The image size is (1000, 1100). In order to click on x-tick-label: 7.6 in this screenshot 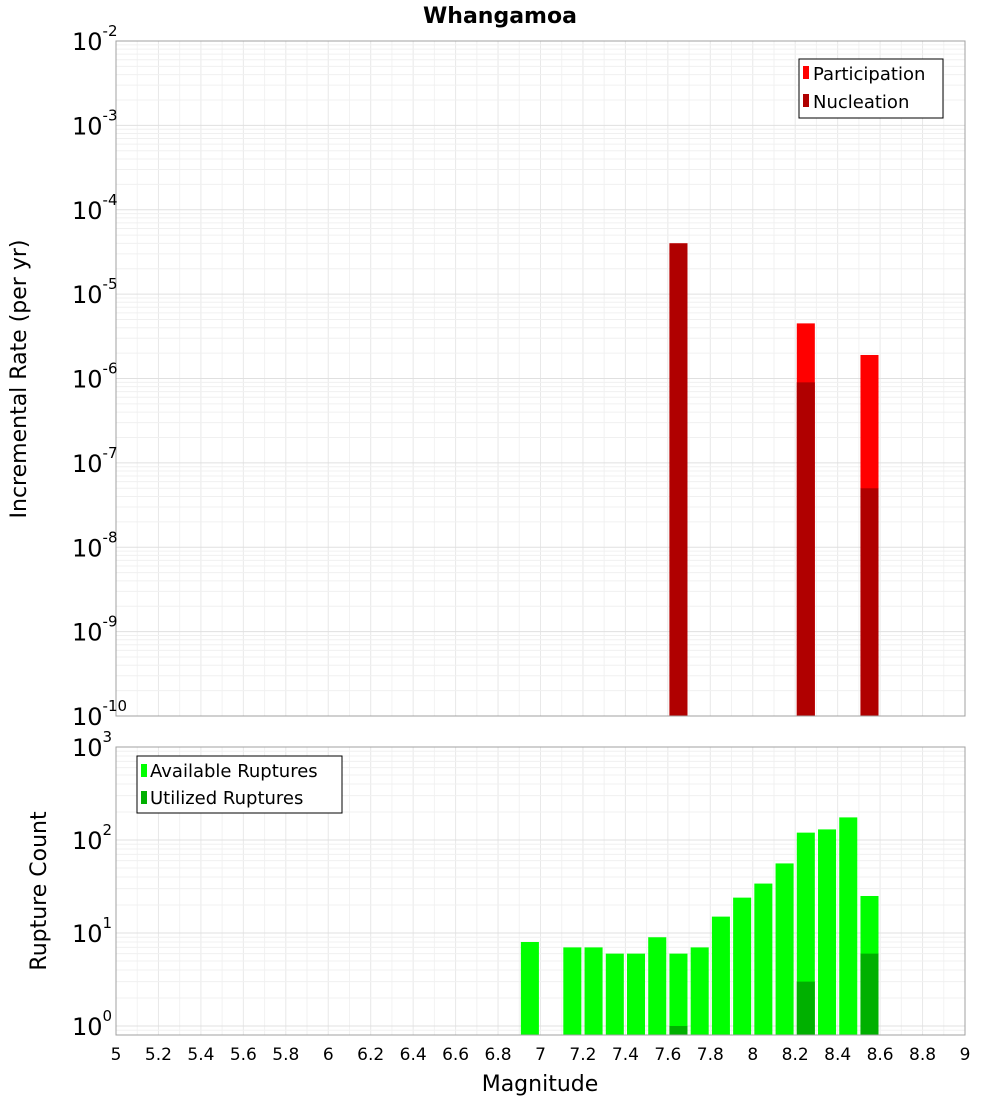, I will do `click(667, 1055)`.